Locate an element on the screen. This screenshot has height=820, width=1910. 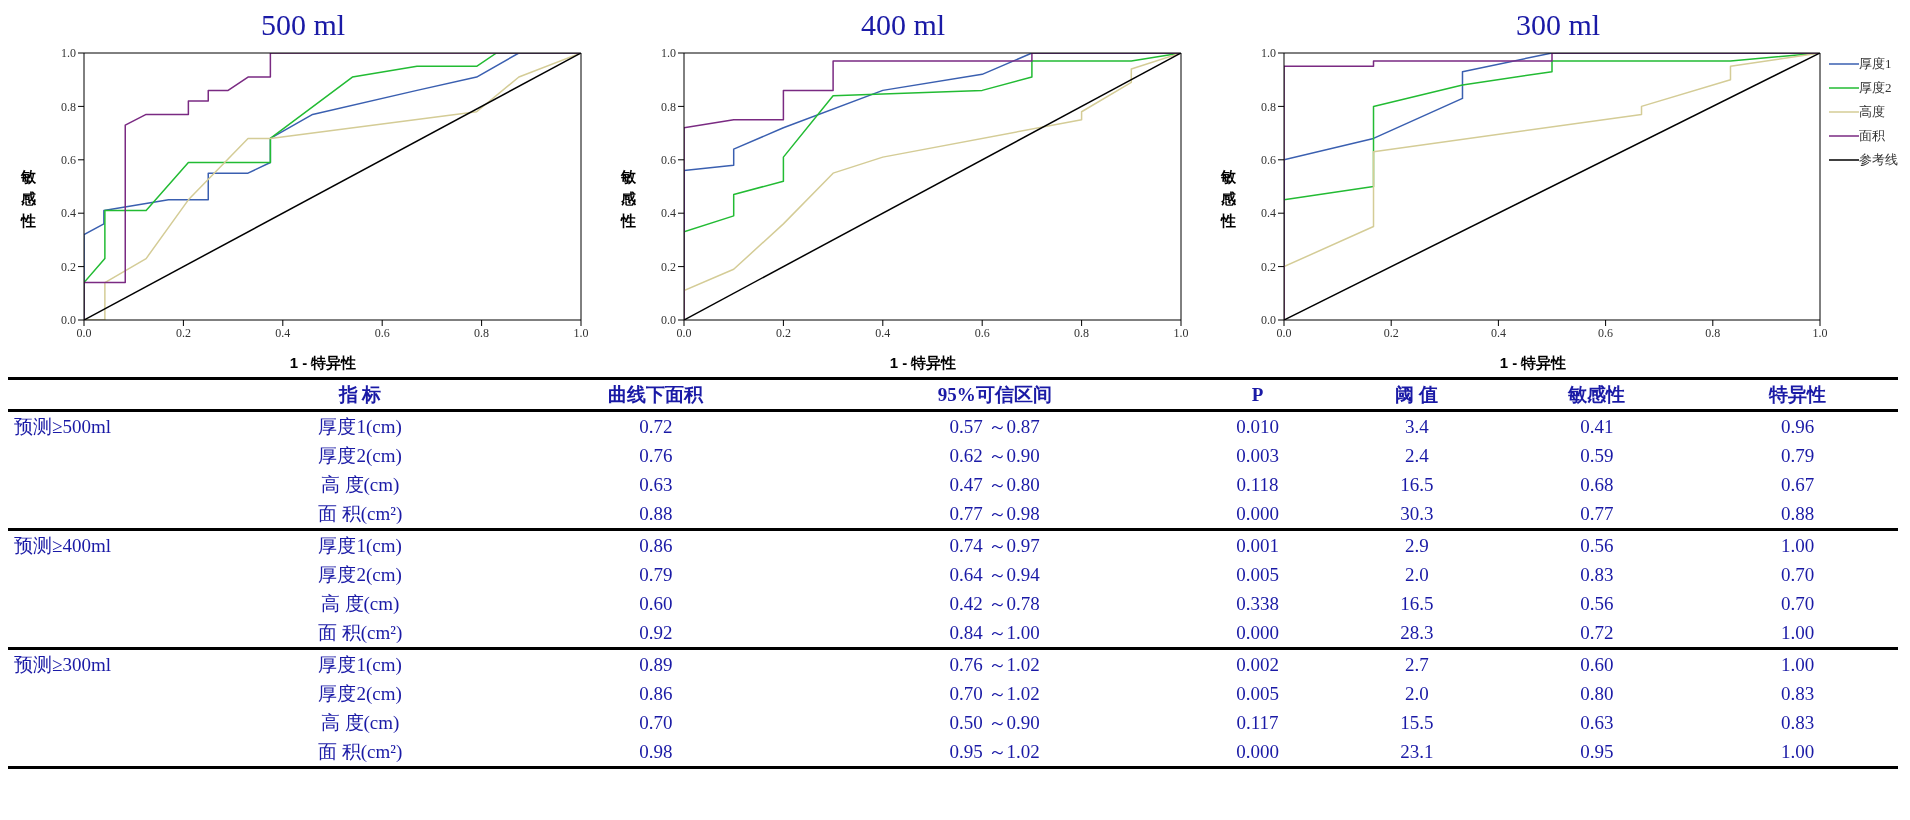
text: 0.96 is located at coordinates (1797, 426).